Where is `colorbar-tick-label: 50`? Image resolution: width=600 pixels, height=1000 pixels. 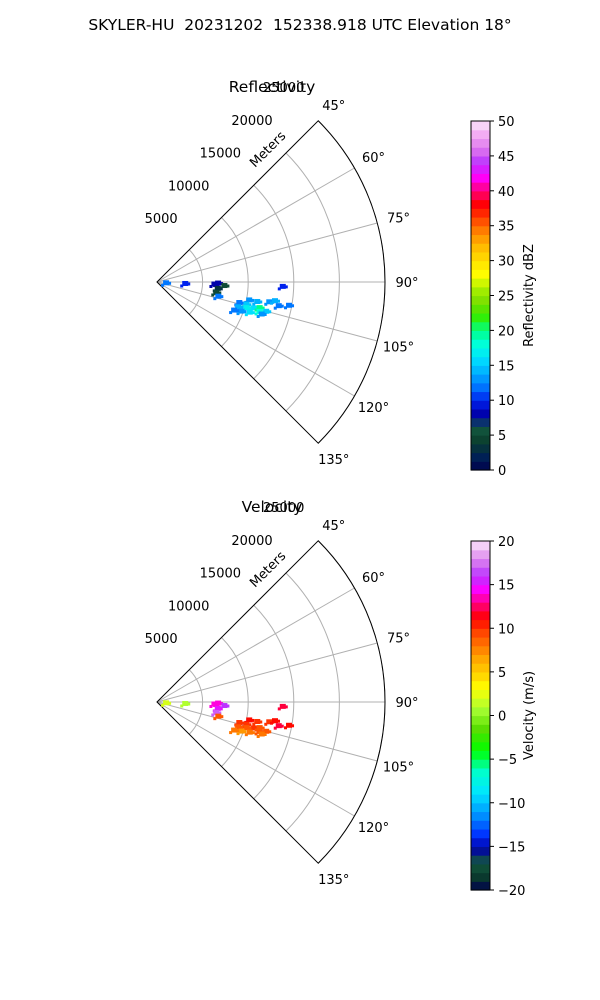 colorbar-tick-label: 50 is located at coordinates (506, 122).